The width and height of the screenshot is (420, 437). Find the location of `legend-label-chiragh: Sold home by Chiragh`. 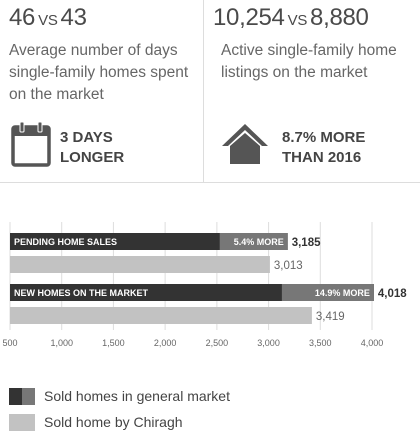

legend-label-chiragh: Sold home by Chiragh is located at coordinates (113, 422).